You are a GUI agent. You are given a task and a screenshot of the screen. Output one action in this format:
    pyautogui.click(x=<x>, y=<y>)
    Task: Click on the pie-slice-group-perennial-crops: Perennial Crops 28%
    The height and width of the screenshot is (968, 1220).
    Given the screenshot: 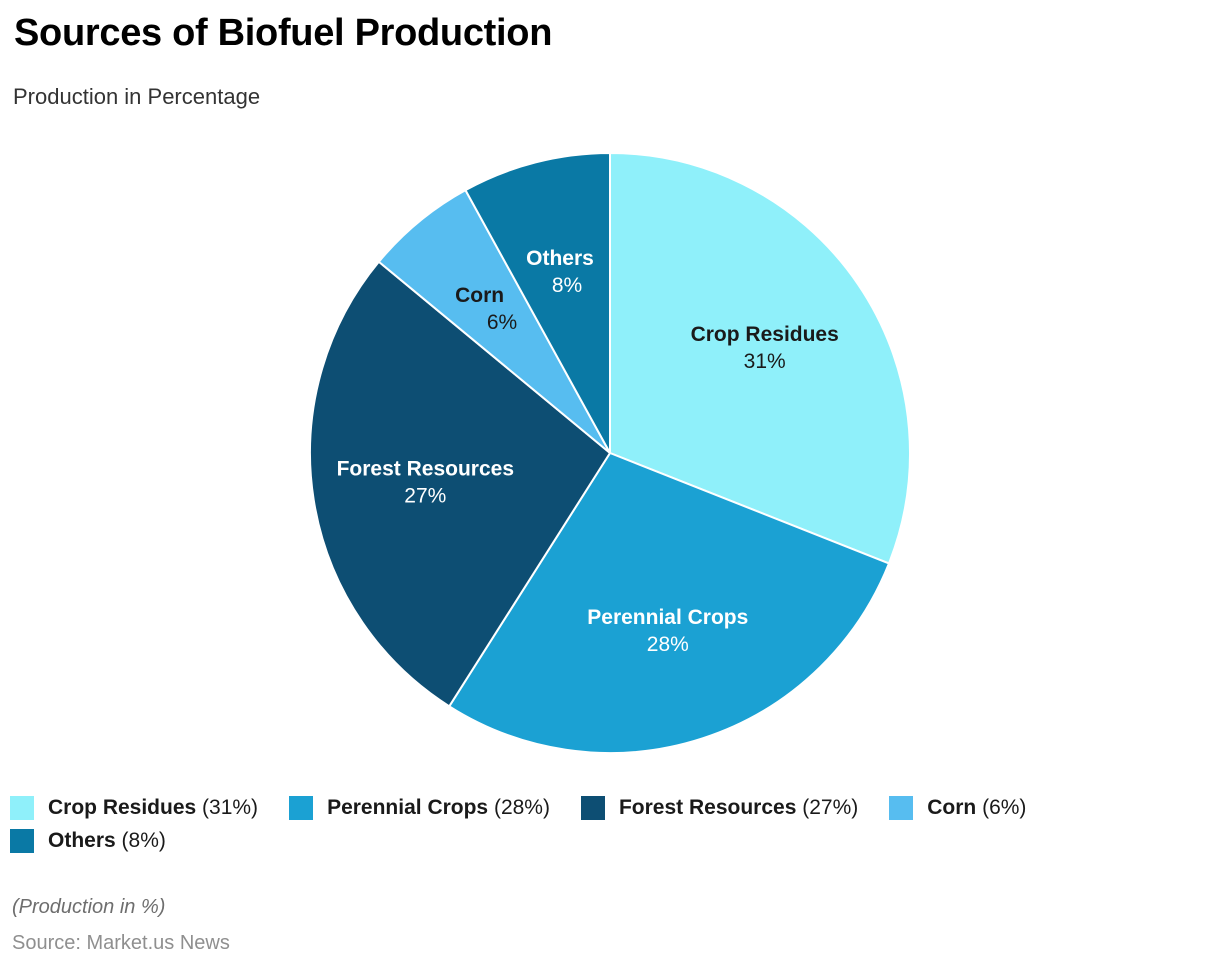 What is the action you would take?
    pyautogui.click(x=669, y=603)
    